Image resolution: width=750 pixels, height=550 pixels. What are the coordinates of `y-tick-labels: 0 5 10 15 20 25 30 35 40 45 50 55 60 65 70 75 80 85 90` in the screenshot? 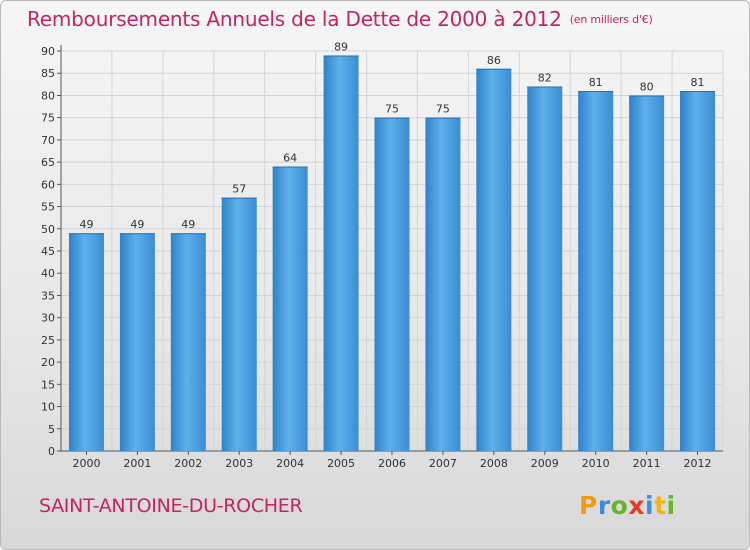 It's located at (48, 251).